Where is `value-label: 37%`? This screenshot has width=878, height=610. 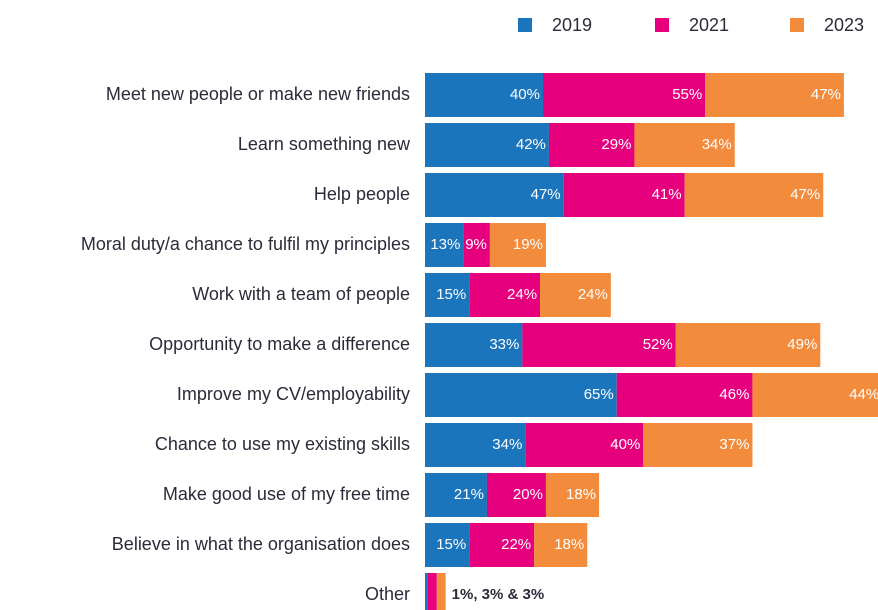
value-label: 37% is located at coordinates (734, 444).